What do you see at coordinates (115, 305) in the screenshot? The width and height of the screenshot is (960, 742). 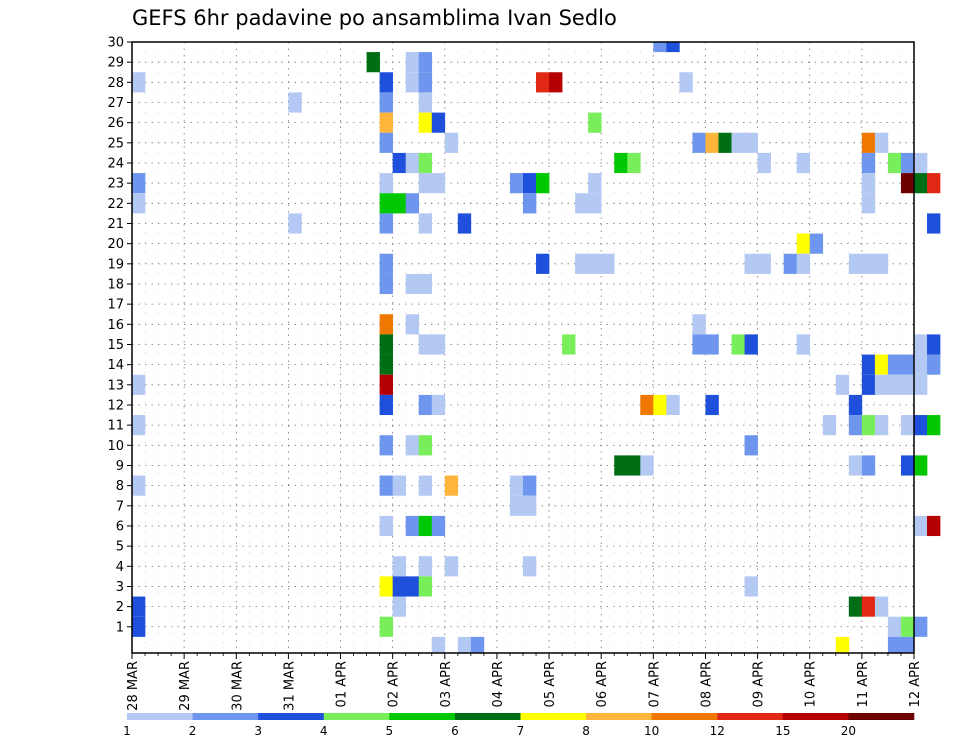 I see `y-tick-label: 17` at bounding box center [115, 305].